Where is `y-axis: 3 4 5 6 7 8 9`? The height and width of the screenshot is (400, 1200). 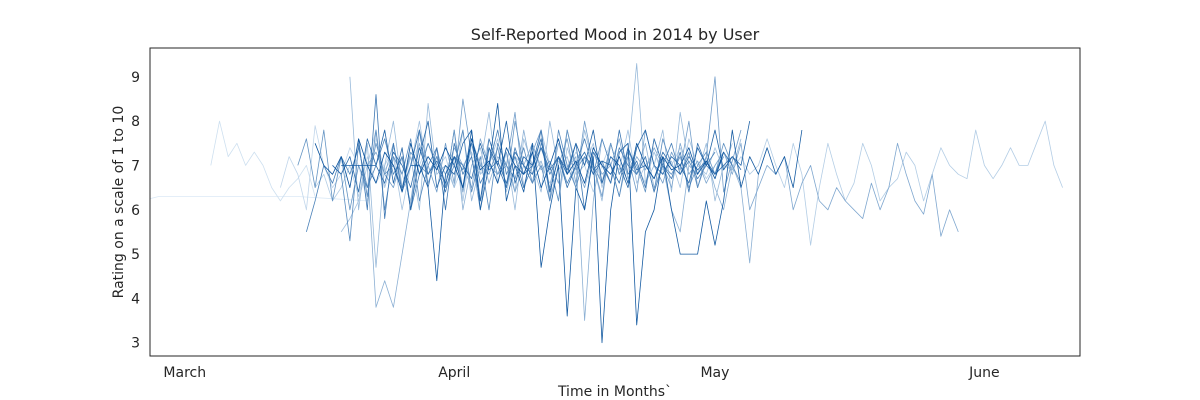 y-axis: 3 4 5 6 7 8 9 is located at coordinates (135, 211).